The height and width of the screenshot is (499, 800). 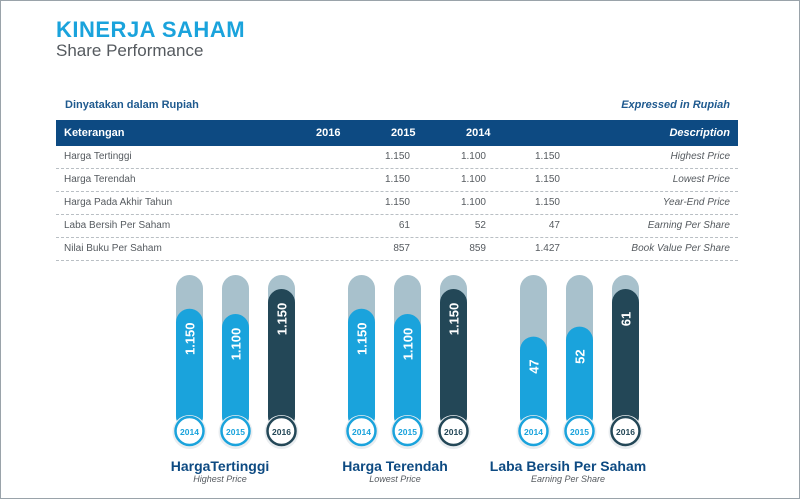 What do you see at coordinates (675, 105) in the screenshot?
I see `unit-note-en: Expressed in Rupiah` at bounding box center [675, 105].